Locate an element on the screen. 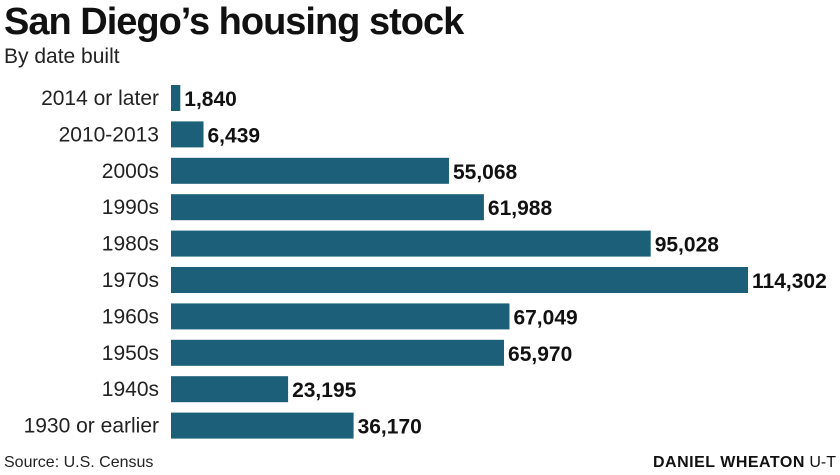 This screenshot has width=840, height=475. category-label: 1980s is located at coordinates (130, 244).